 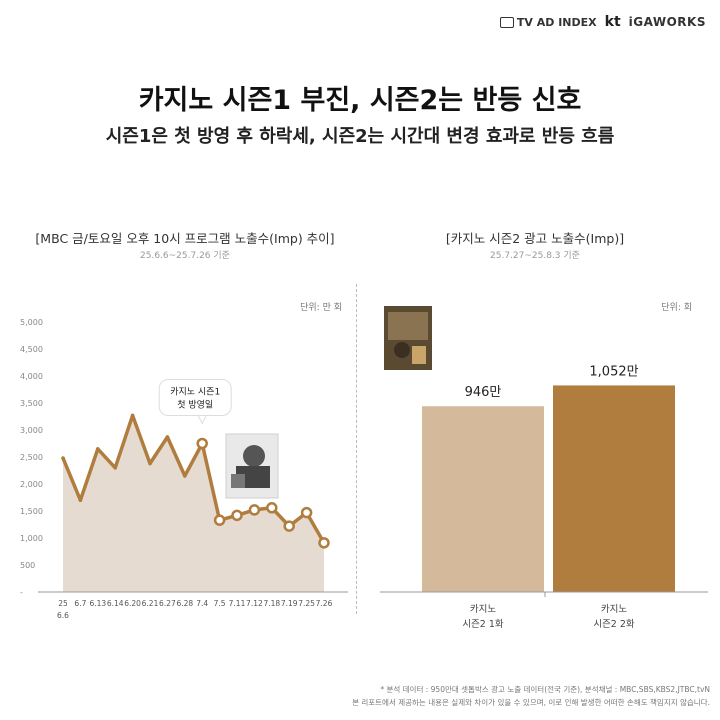 What do you see at coordinates (408, 326) in the screenshot?
I see `poster-scene-top` at bounding box center [408, 326].